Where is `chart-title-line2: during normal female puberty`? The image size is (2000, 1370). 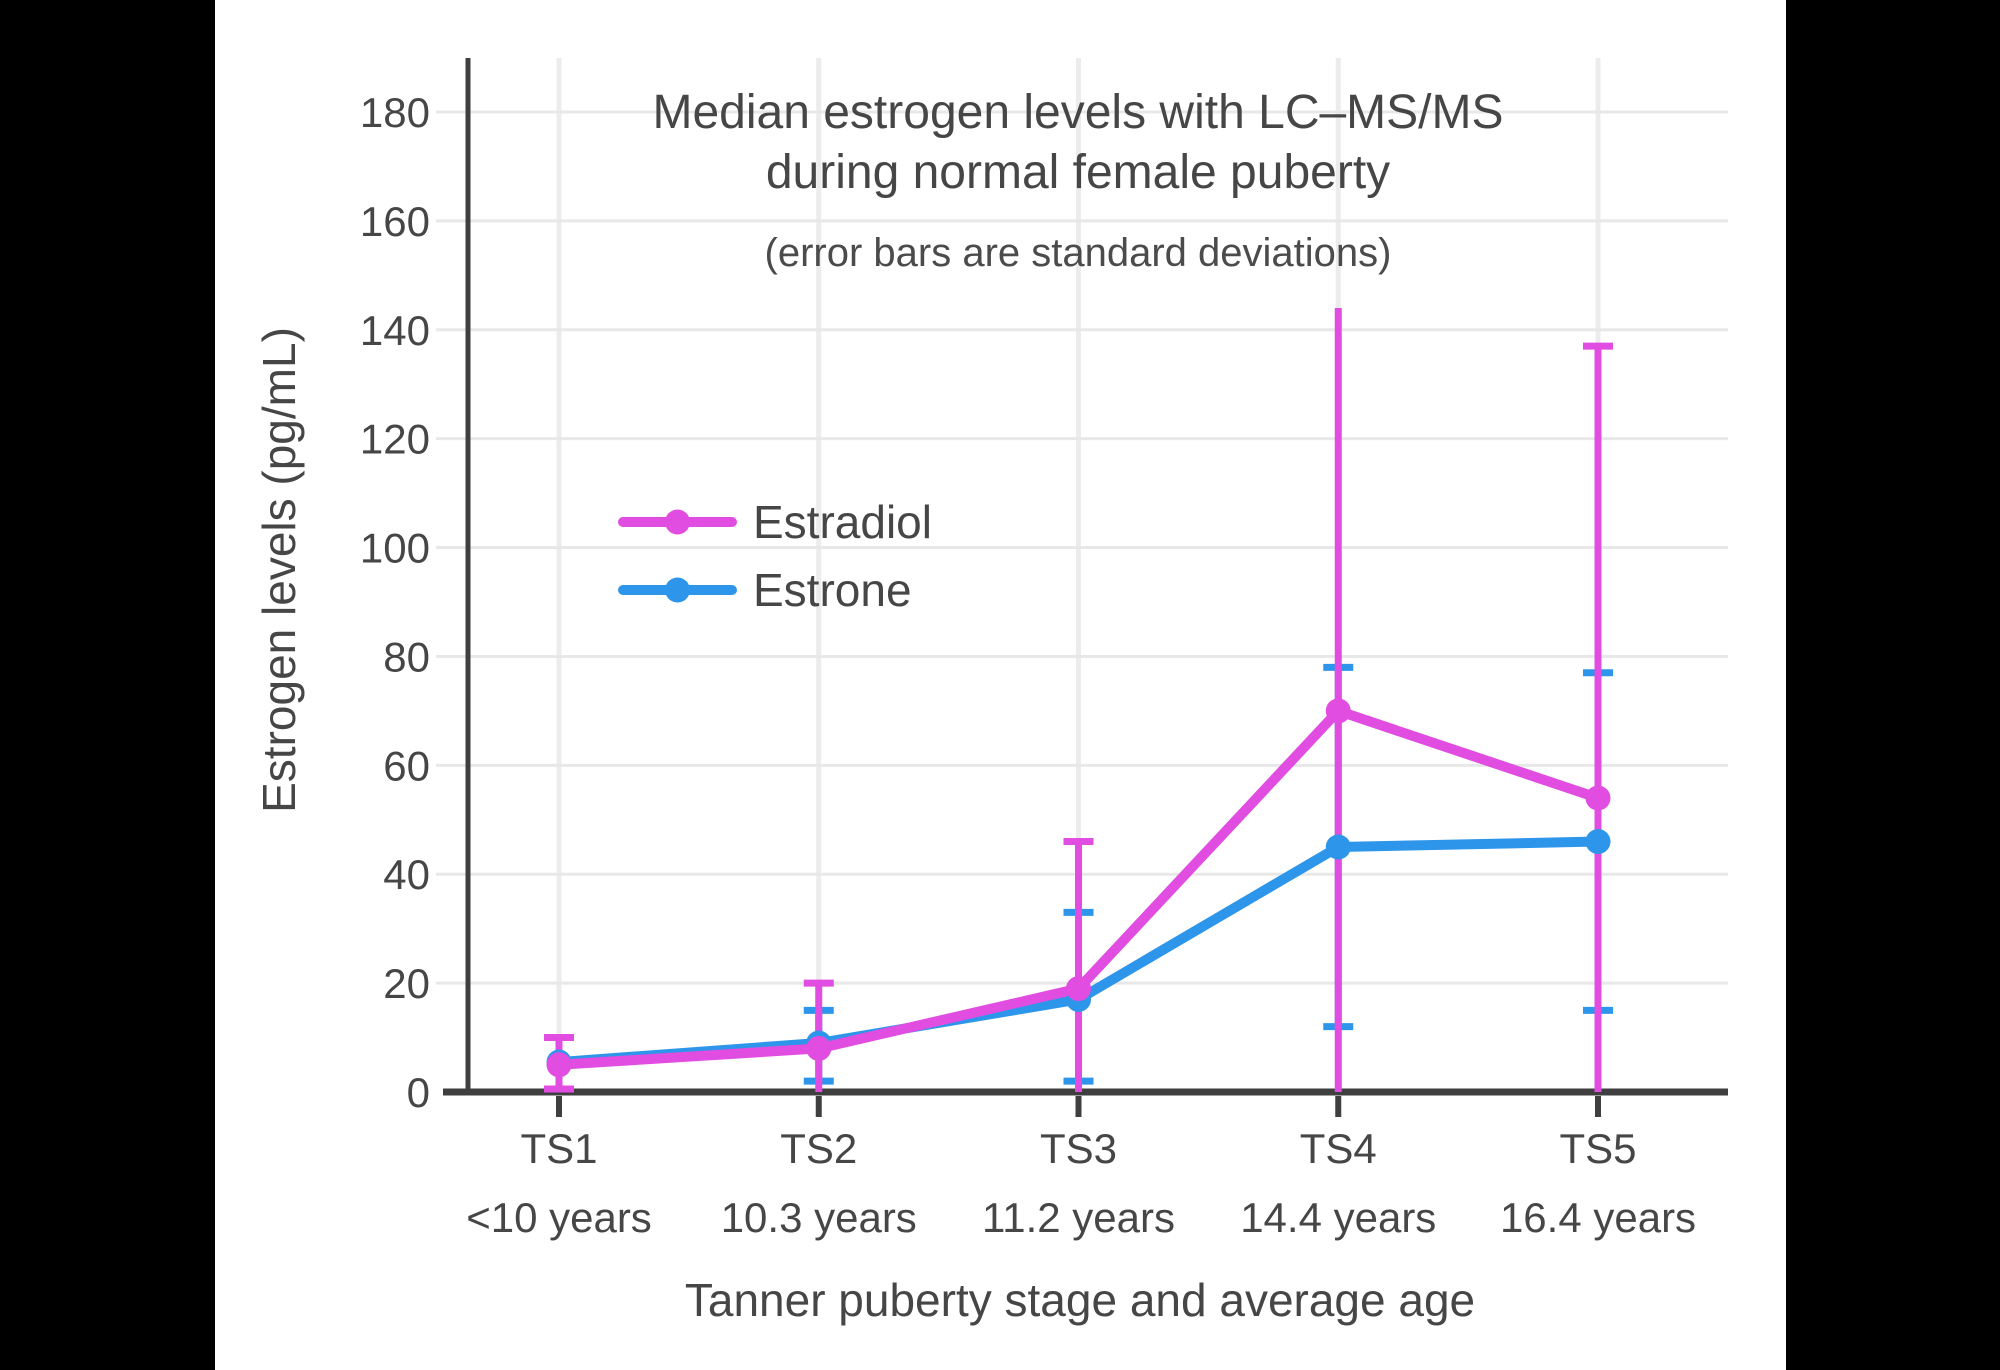 chart-title-line2: during normal female puberty is located at coordinates (1078, 172).